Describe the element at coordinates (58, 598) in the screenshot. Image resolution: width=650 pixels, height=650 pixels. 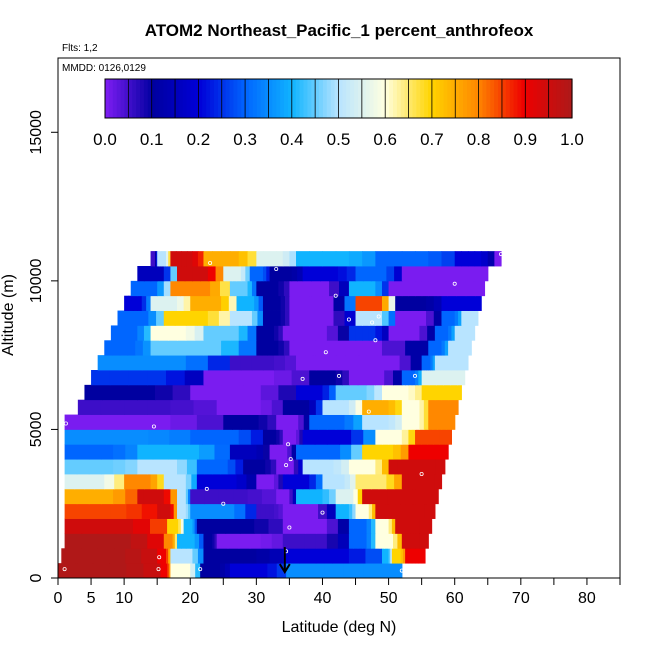
I see `x-tick-label: 0` at that location.